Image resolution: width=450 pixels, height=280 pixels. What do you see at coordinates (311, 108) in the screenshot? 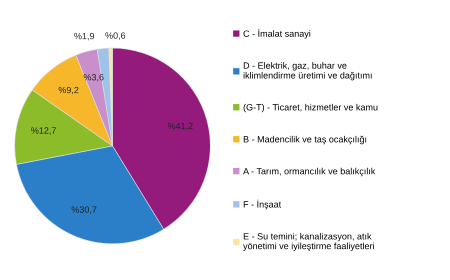
I see `legend-label: (G-T) - Ticaret, hizmetler ve kamu` at bounding box center [311, 108].